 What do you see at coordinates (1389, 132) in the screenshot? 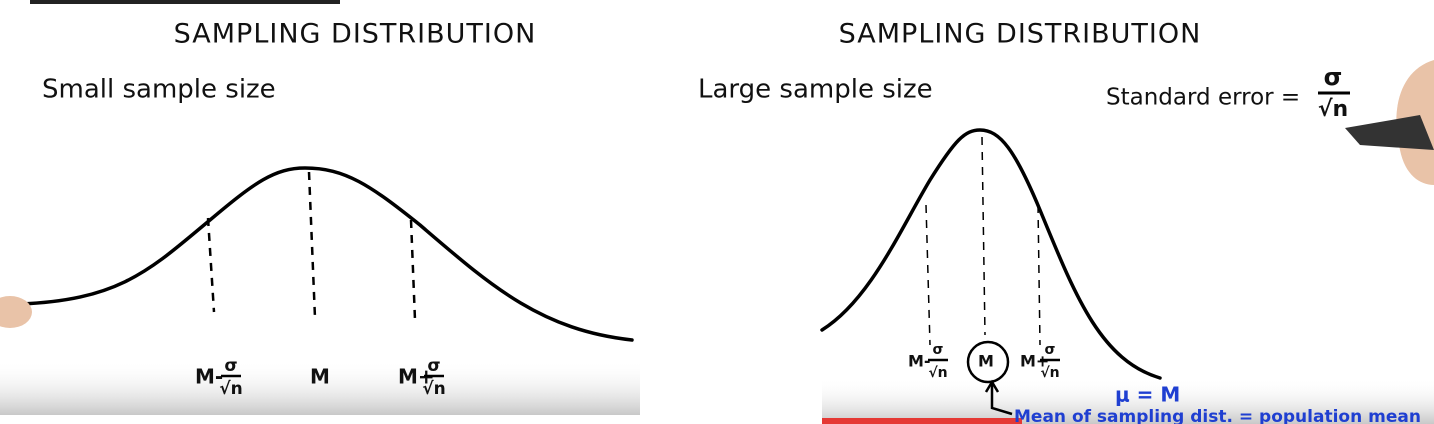
I see `pen` at bounding box center [1389, 132].